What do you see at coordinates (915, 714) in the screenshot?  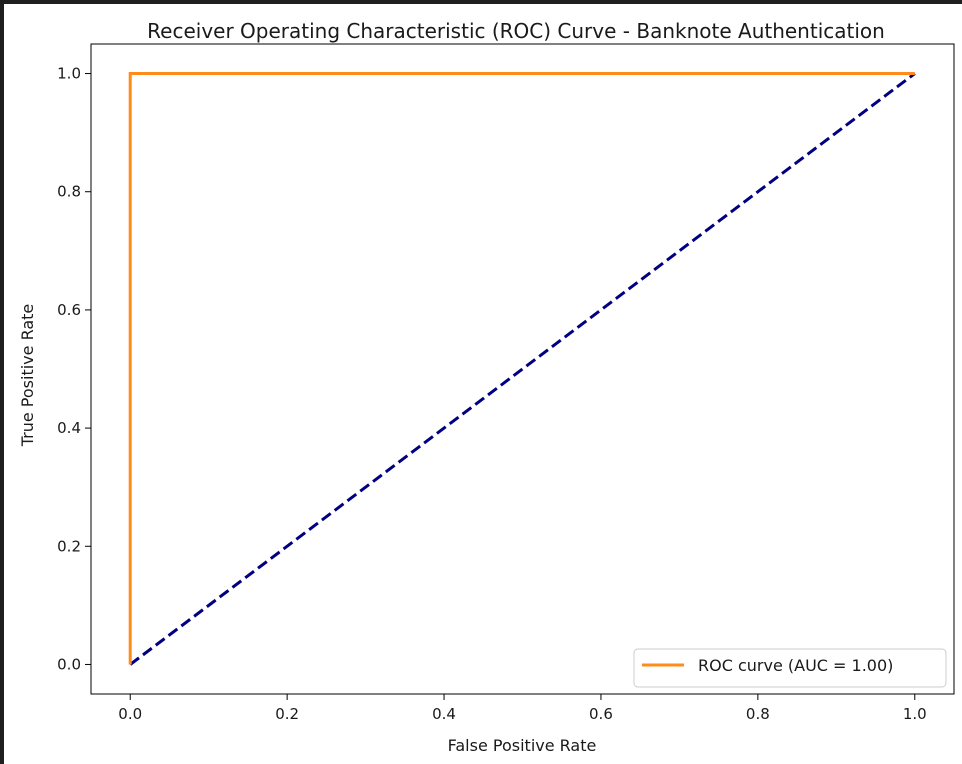 I see `x-tick-label: 1.0` at bounding box center [915, 714].